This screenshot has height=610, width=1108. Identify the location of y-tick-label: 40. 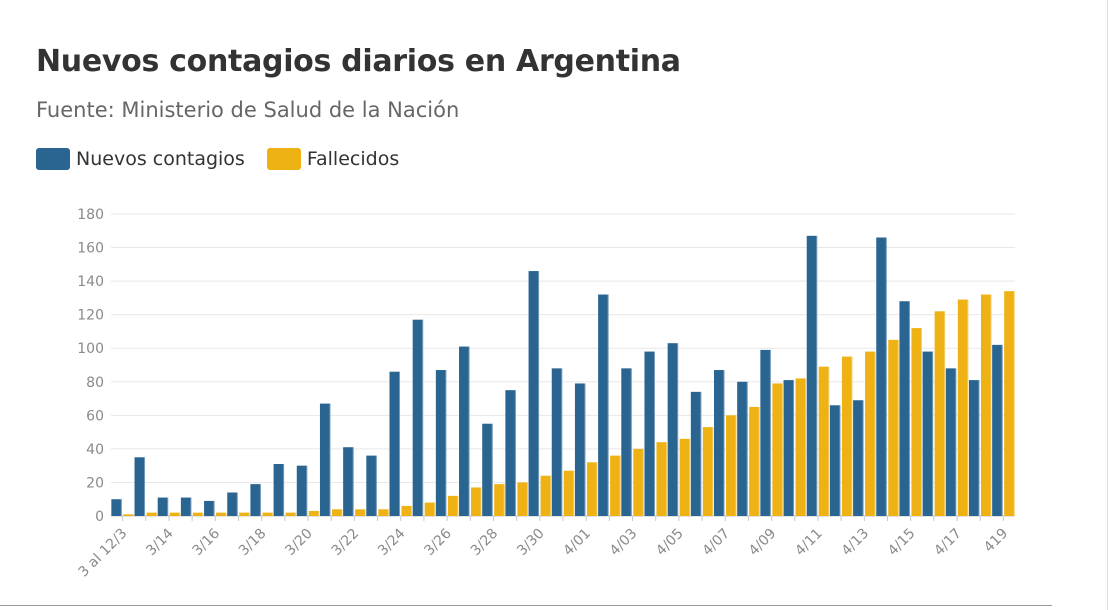
(95, 450).